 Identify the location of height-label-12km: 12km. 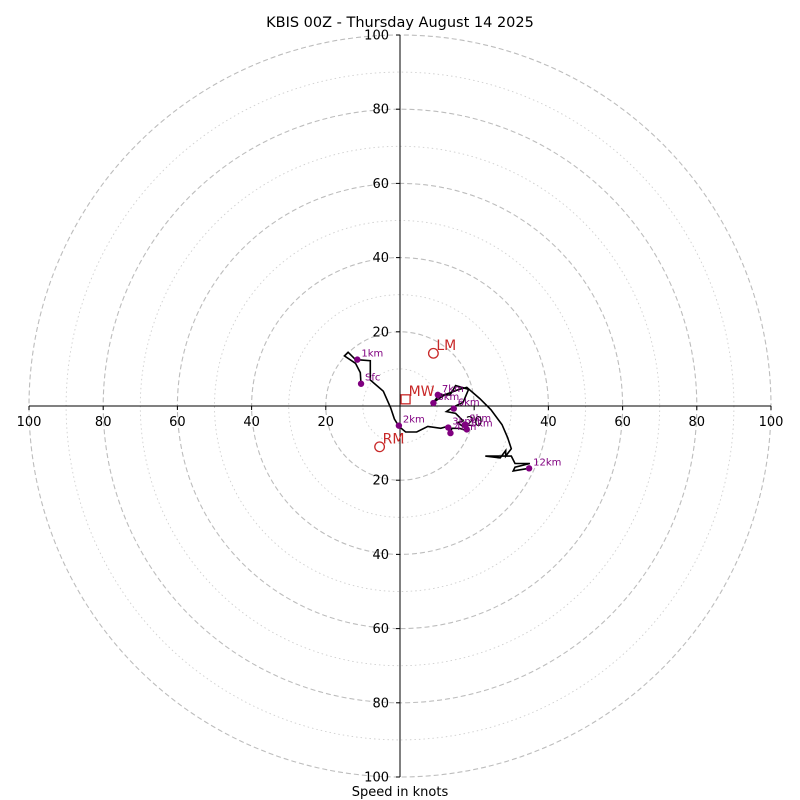
(547, 462).